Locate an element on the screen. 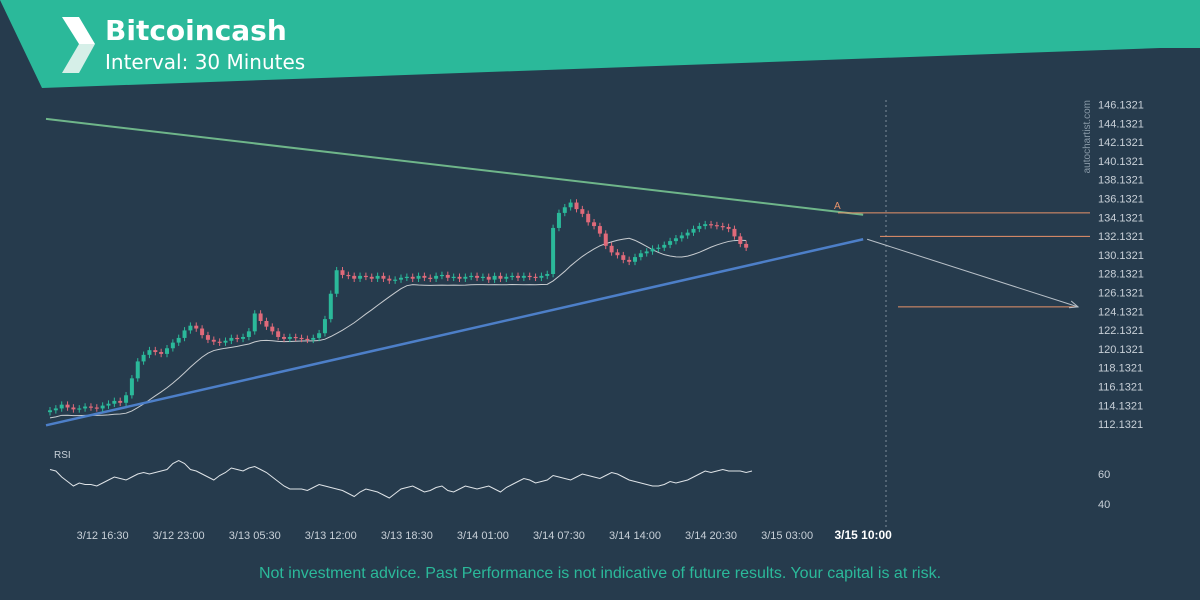 The width and height of the screenshot is (1200, 600). y-tick-label: 112.1321 is located at coordinates (1120, 425).